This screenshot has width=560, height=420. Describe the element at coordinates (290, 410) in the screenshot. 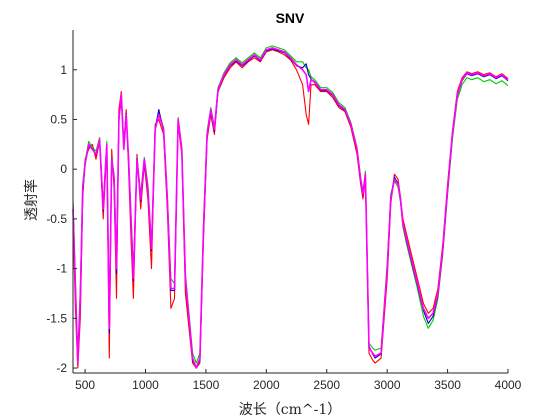

I see `x-axis-label: 波长（cm^-1）` at that location.